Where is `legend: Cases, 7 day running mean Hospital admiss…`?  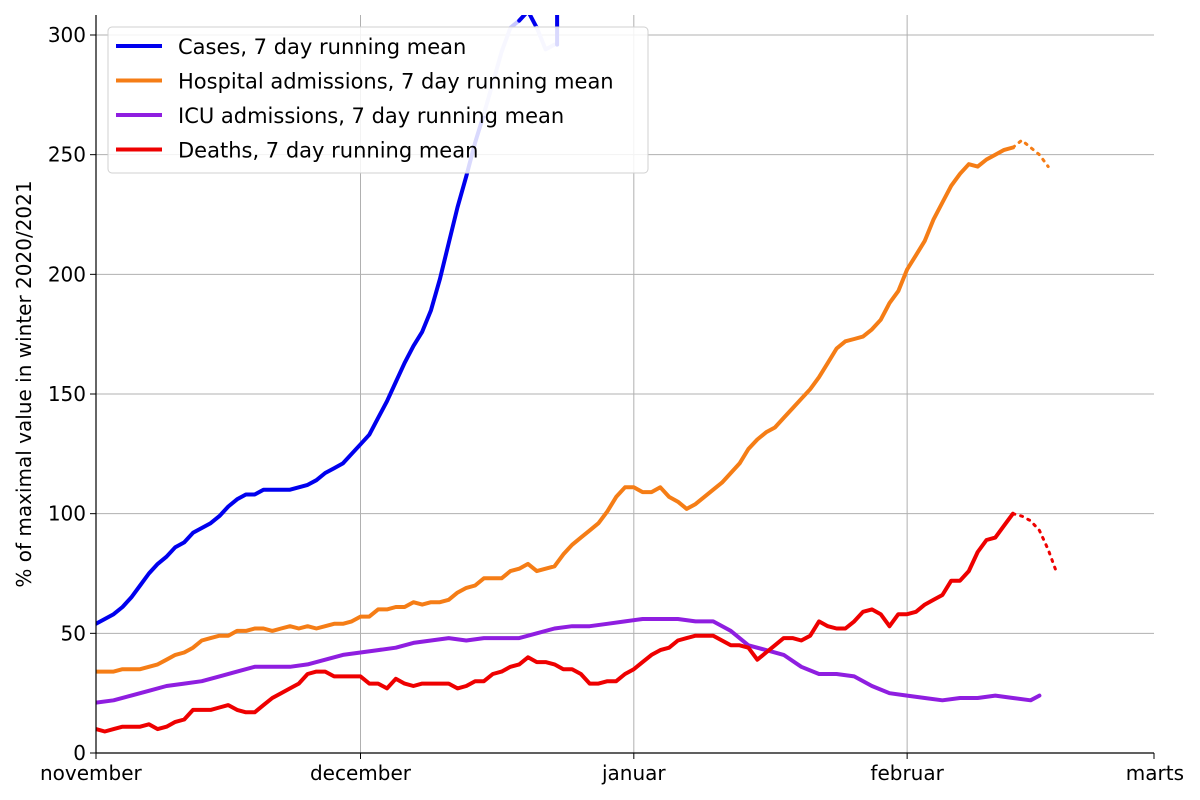 legend: Cases, 7 day running mean Hospital admiss… is located at coordinates (378, 100).